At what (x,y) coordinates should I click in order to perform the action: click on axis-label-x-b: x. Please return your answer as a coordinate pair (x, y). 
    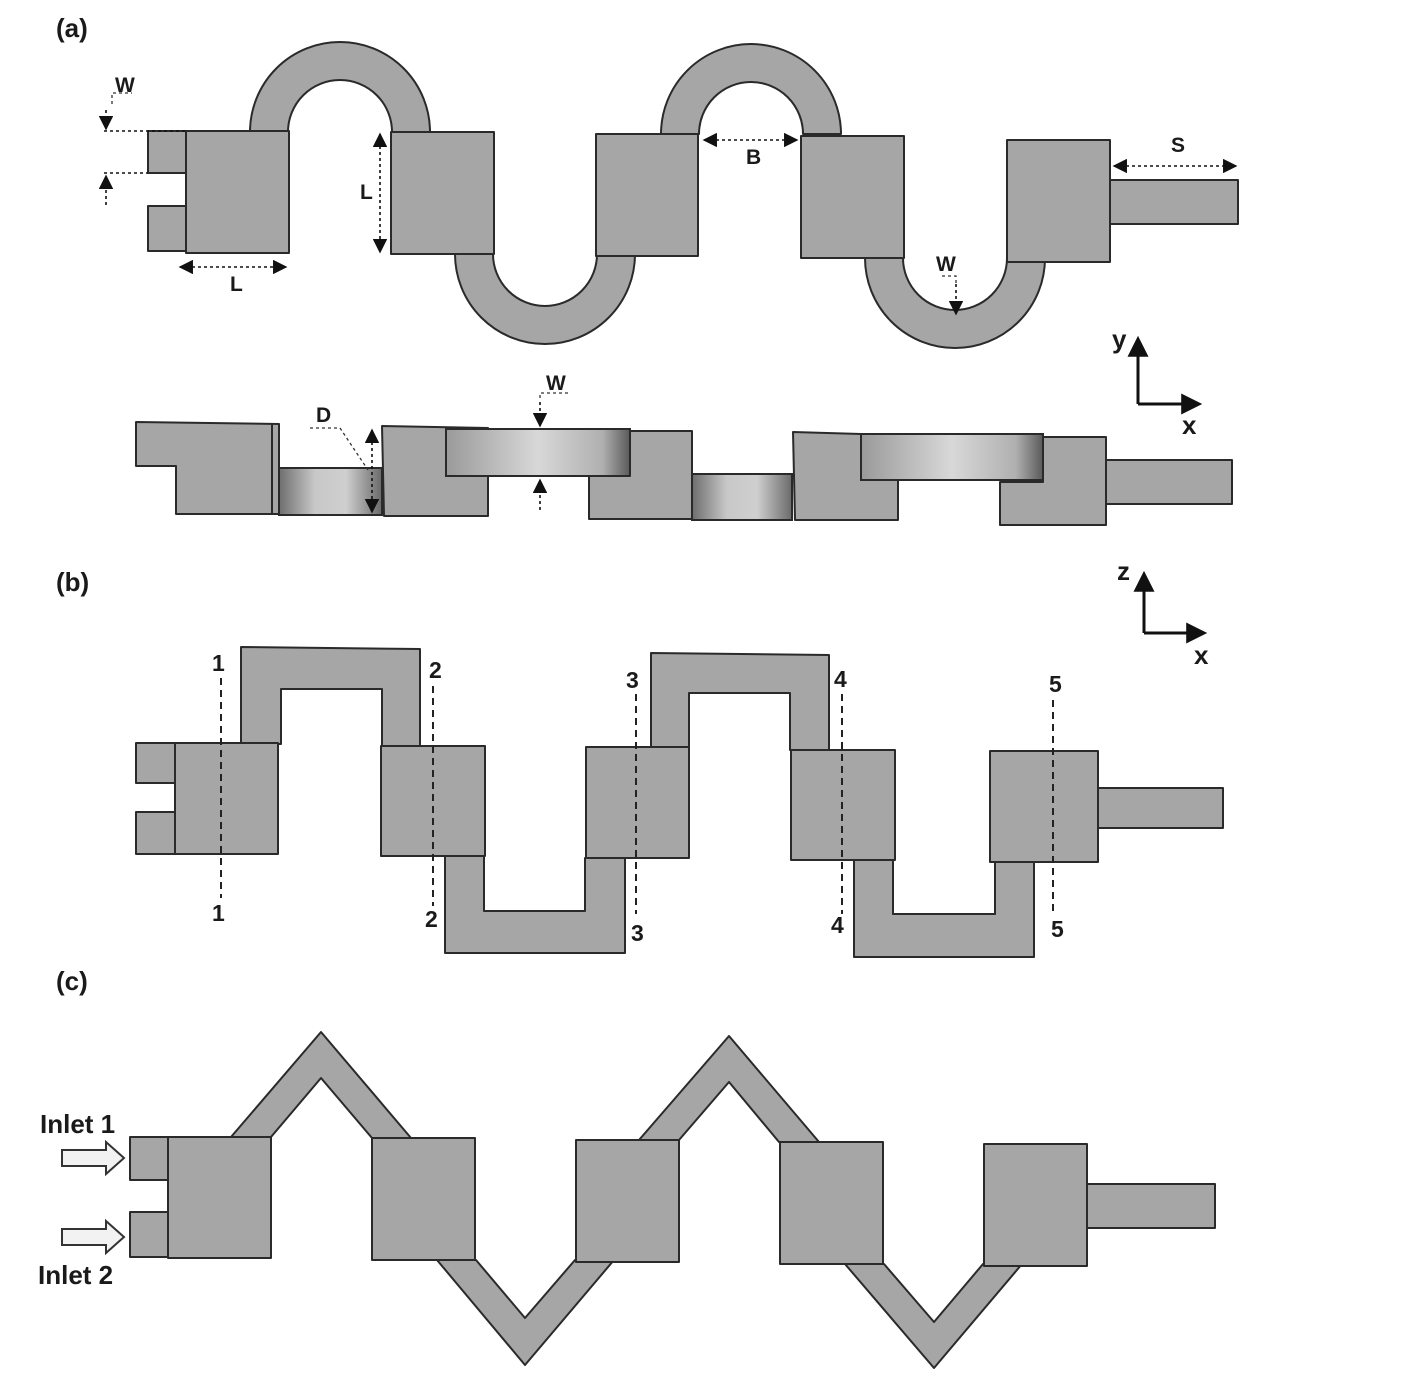
    Looking at the image, I should click on (1201, 655).